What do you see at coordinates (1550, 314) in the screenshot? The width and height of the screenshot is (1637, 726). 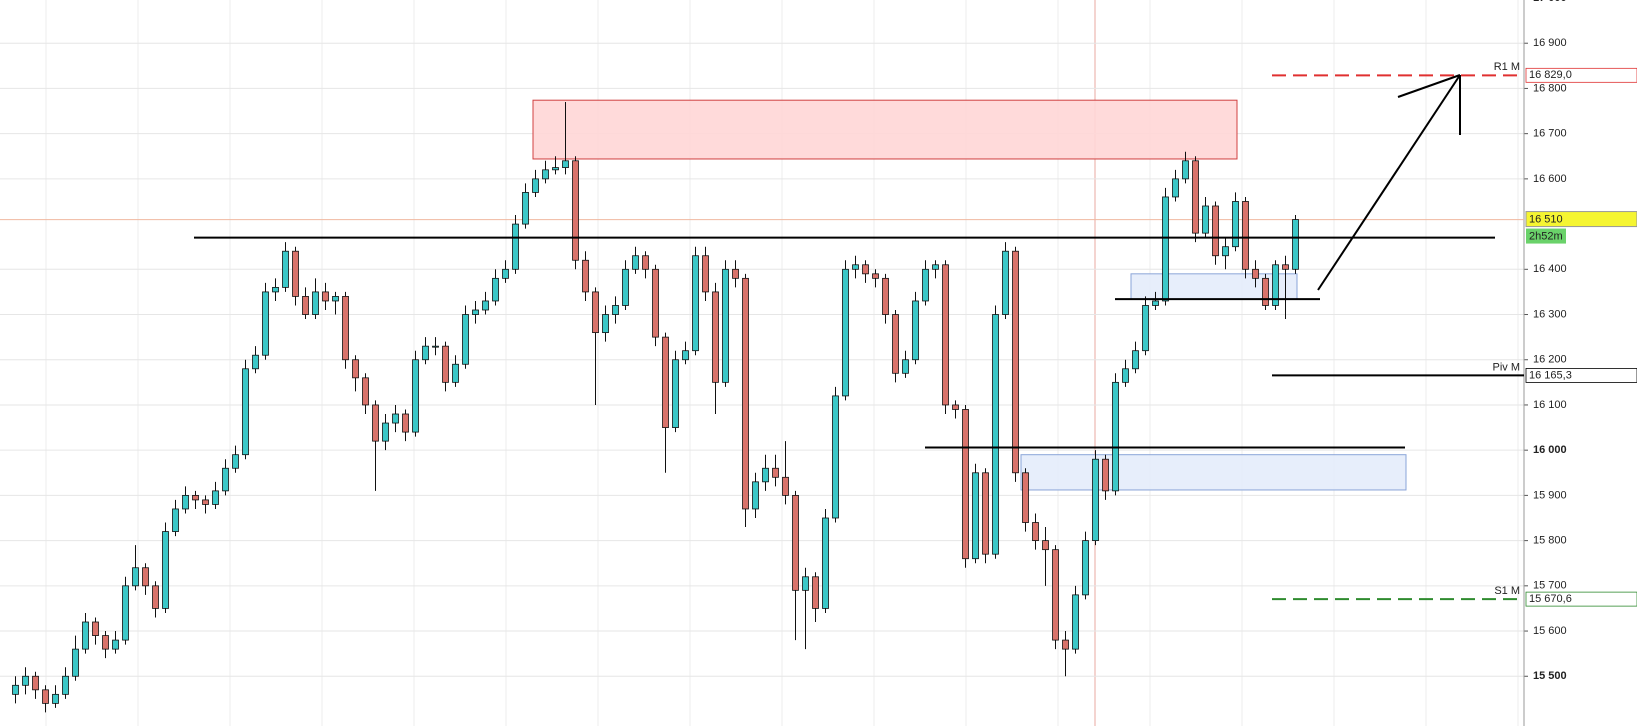 I see `y-tick-label: 16 300` at bounding box center [1550, 314].